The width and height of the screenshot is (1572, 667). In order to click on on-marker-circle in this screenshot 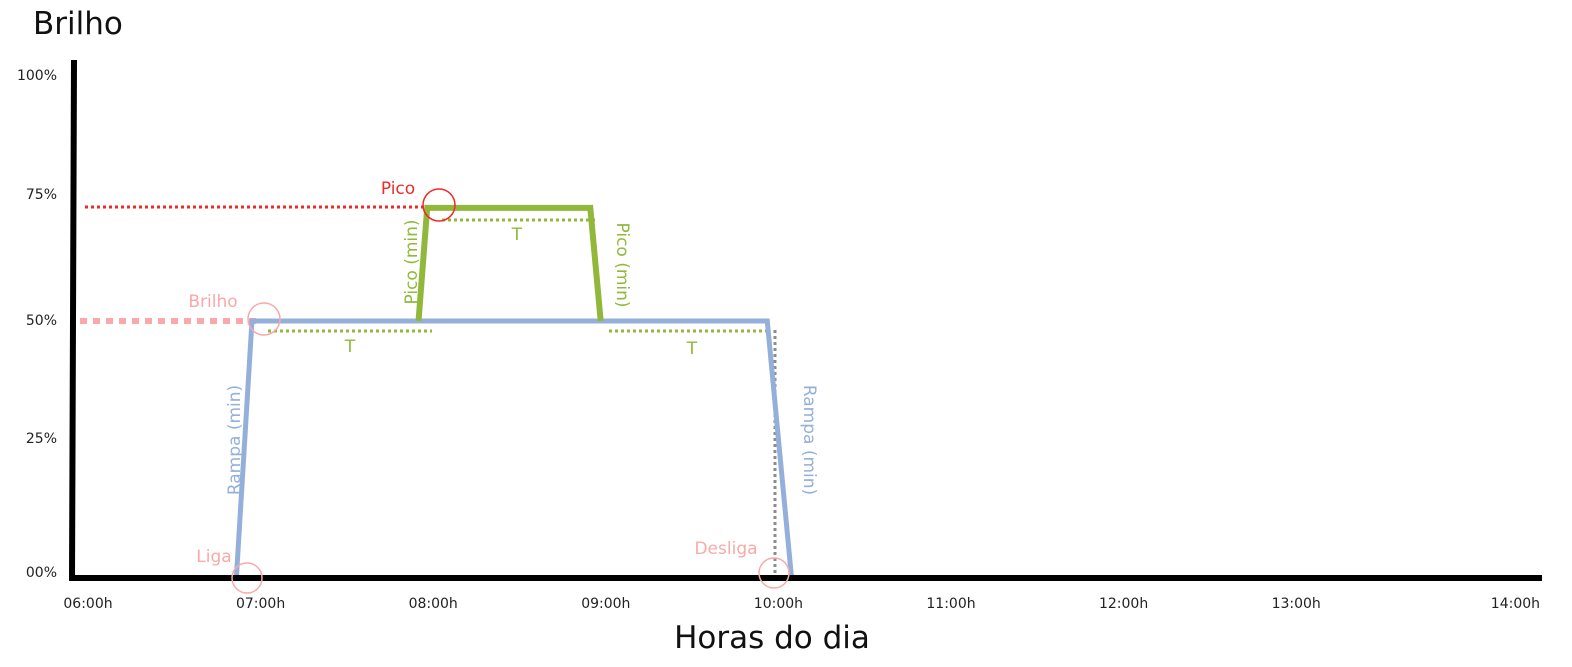, I will do `click(247, 578)`.